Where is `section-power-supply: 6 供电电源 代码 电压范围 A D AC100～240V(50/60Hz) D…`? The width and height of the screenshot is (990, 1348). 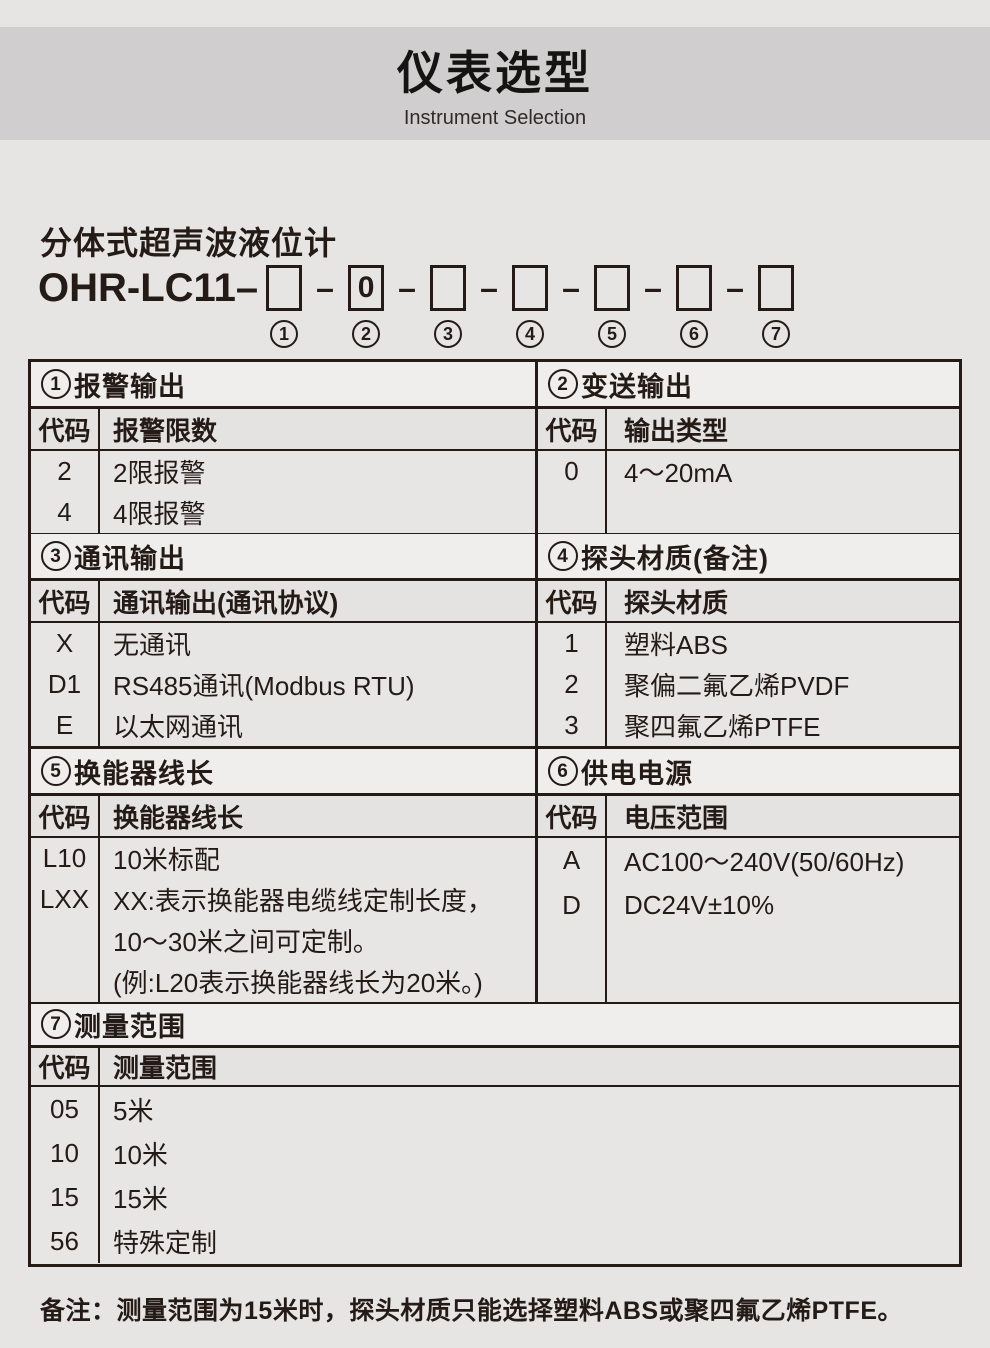 section-power-supply: 6 供电电源 代码 电压范围 A D AC100～240V(50/60Hz) D… is located at coordinates (748, 875).